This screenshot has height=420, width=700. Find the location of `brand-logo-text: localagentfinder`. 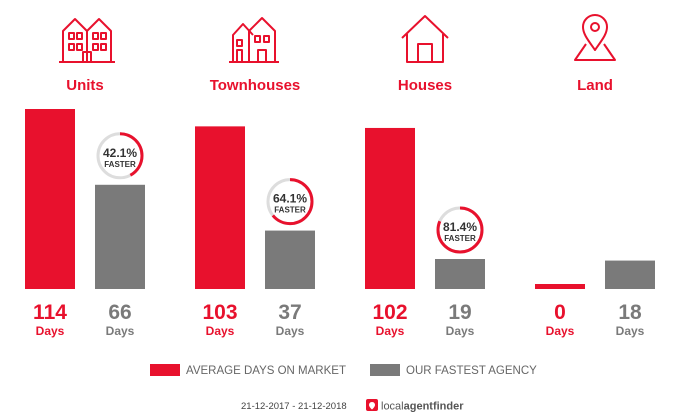

brand-logo-text: localagentfinder is located at coordinates (422, 407).